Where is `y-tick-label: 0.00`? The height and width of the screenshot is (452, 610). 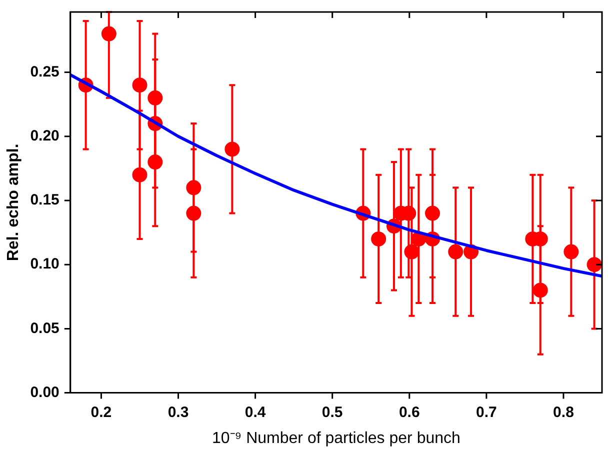
y-tick-label: 0.00 is located at coordinates (45, 392).